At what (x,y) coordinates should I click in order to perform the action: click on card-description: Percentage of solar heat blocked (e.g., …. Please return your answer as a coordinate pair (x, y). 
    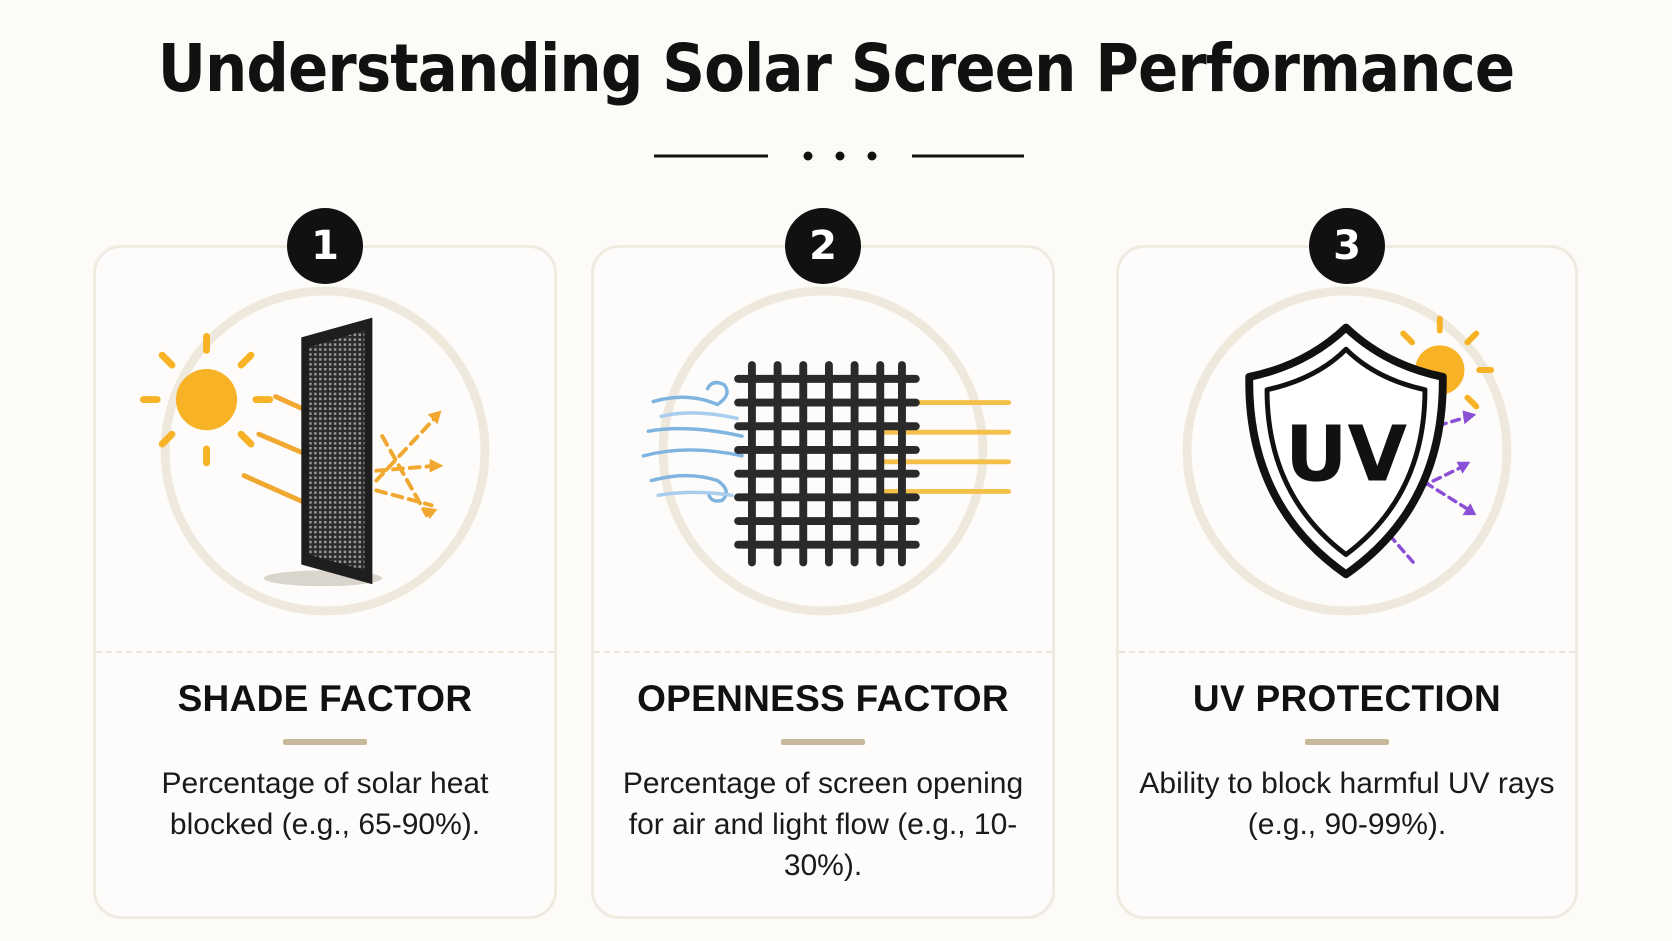
    Looking at the image, I should click on (325, 804).